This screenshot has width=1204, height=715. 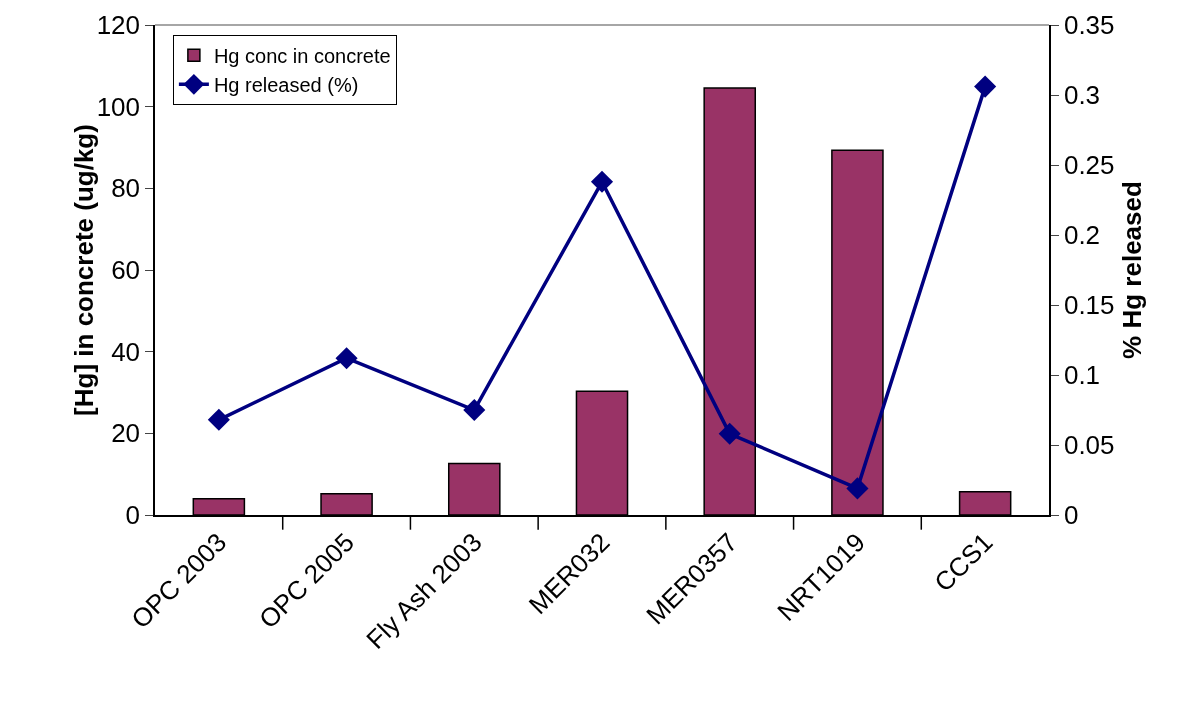 I want to click on y-tick-label: 80, so click(x=126, y=188).